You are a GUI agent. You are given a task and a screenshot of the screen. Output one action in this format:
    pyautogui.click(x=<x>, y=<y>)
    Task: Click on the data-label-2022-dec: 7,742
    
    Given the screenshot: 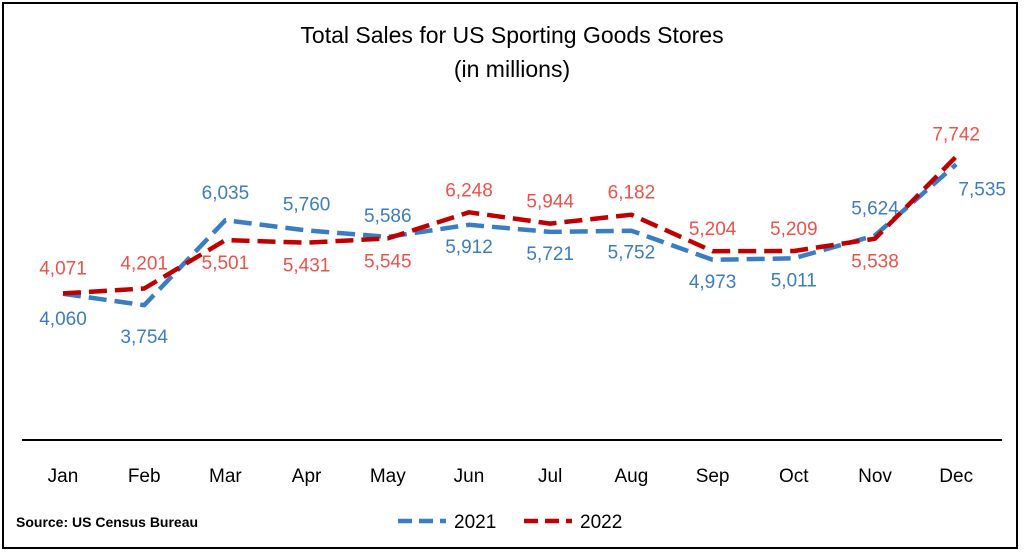 What is the action you would take?
    pyautogui.click(x=956, y=135)
    